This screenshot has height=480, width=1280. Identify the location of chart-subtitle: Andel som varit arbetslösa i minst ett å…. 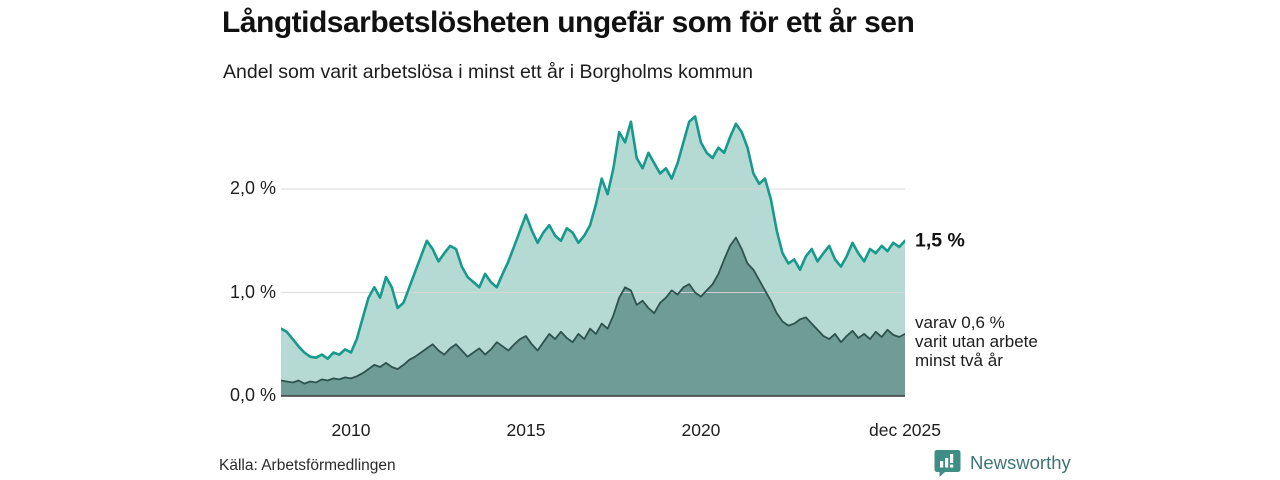
(488, 72).